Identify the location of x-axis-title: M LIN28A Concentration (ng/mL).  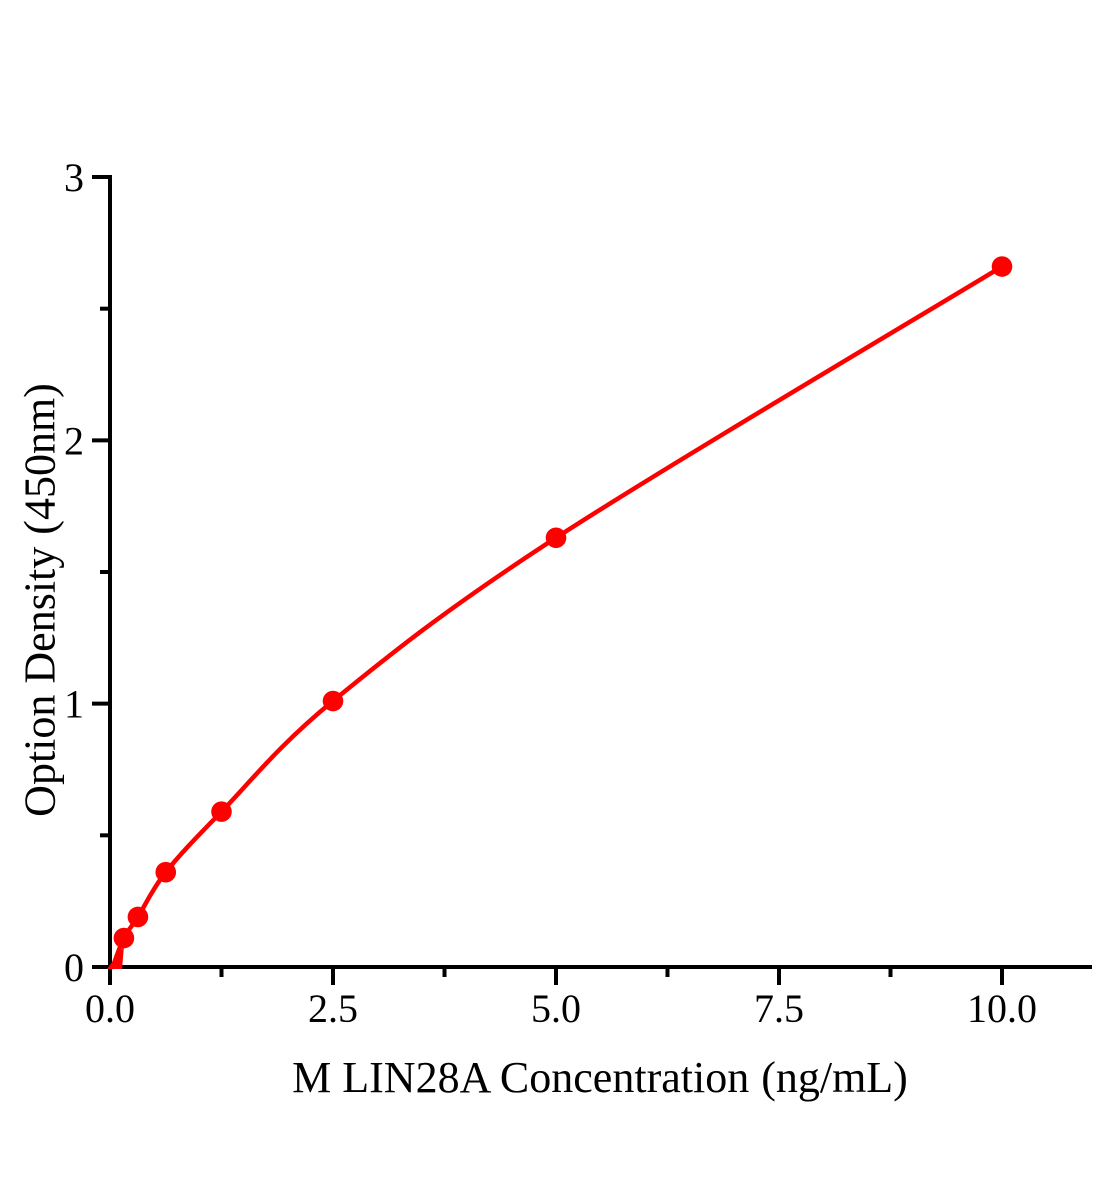
(600, 1077).